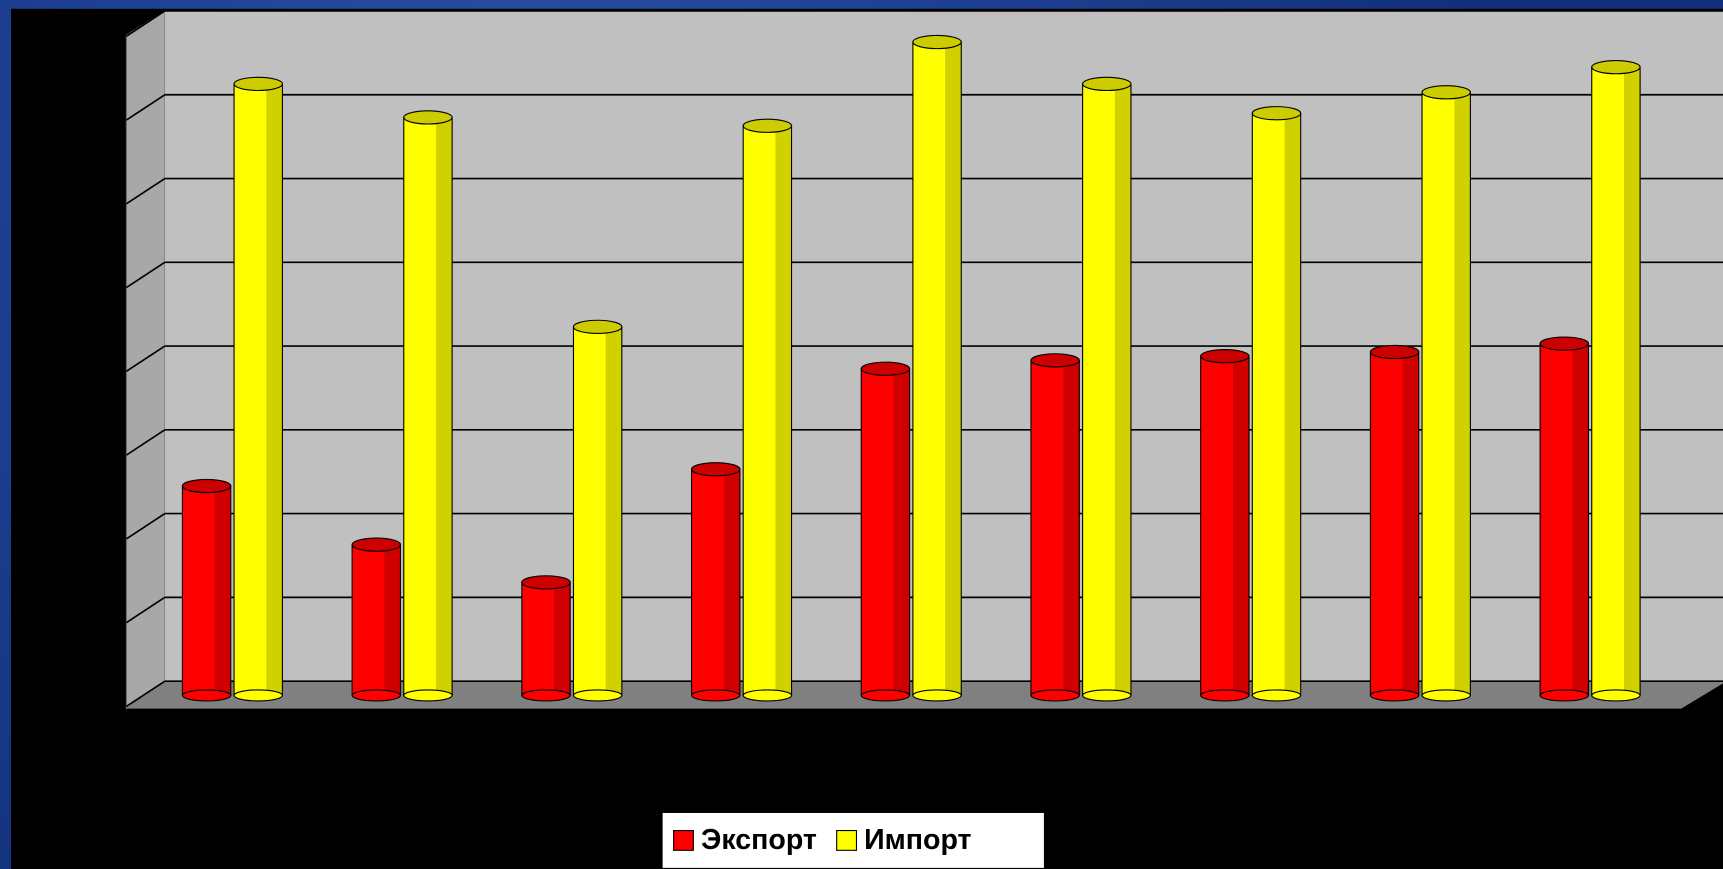 Image resolution: width=1723 pixels, height=869 pixels. I want to click on legend-label: Экспорт, so click(759, 840).